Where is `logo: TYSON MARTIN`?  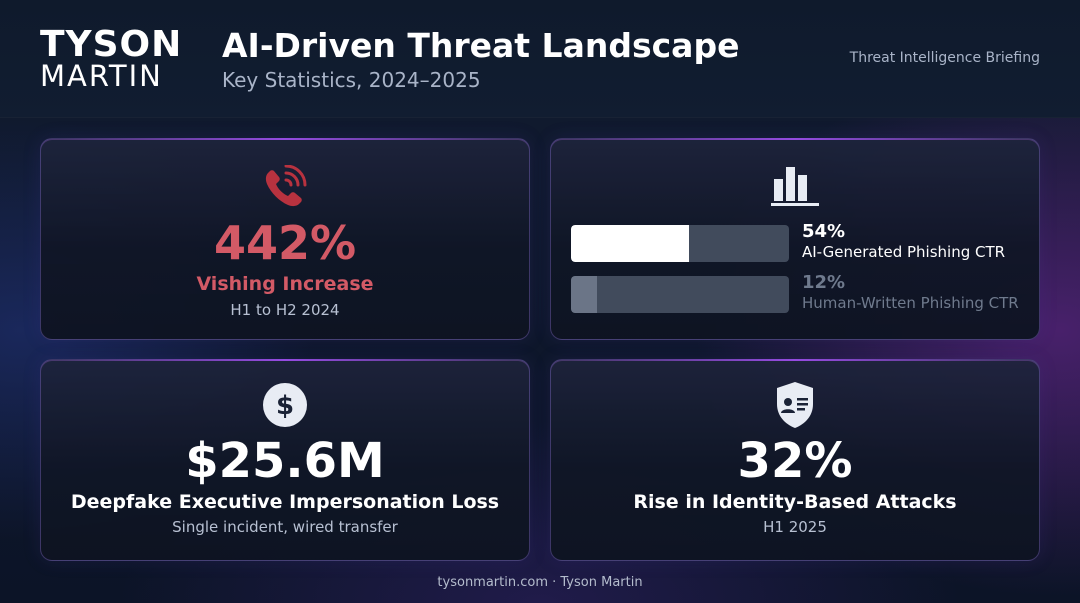 logo: TYSON MARTIN is located at coordinates (111, 58).